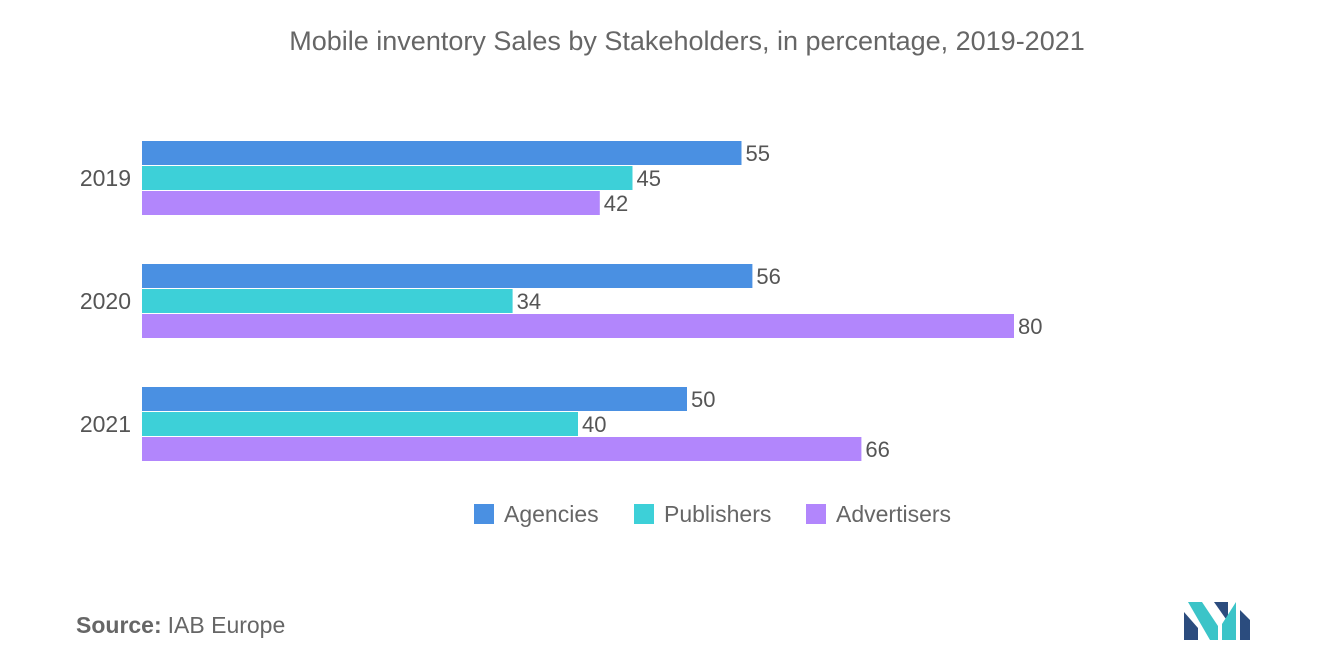 The height and width of the screenshot is (665, 1320). Describe the element at coordinates (703, 399) in the screenshot. I see `value-label-agencies-2021: 50` at that location.